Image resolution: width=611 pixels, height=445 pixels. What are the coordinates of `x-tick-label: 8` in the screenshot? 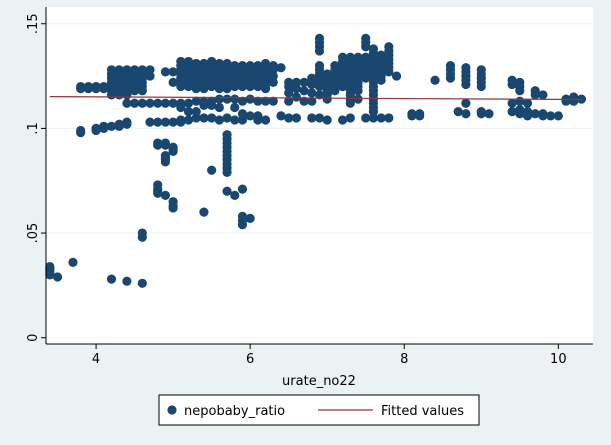 It's located at (404, 359).